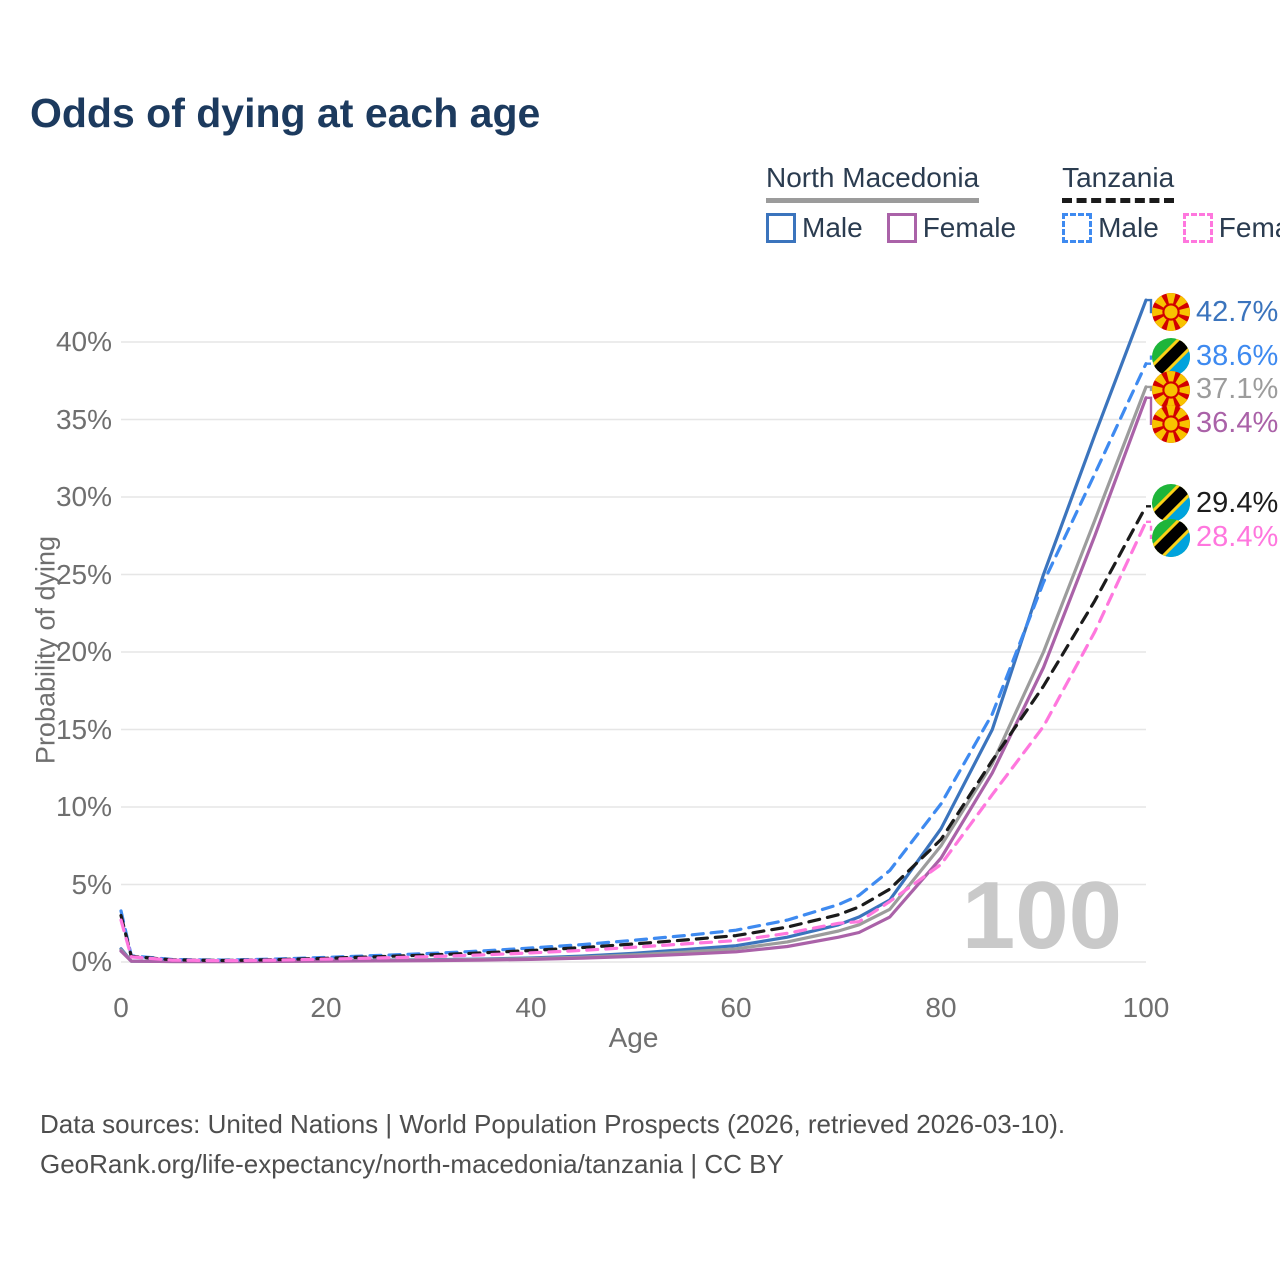 The width and height of the screenshot is (1280, 1280). I want to click on end-label-nm_male: 42.7%, so click(1215, 312).